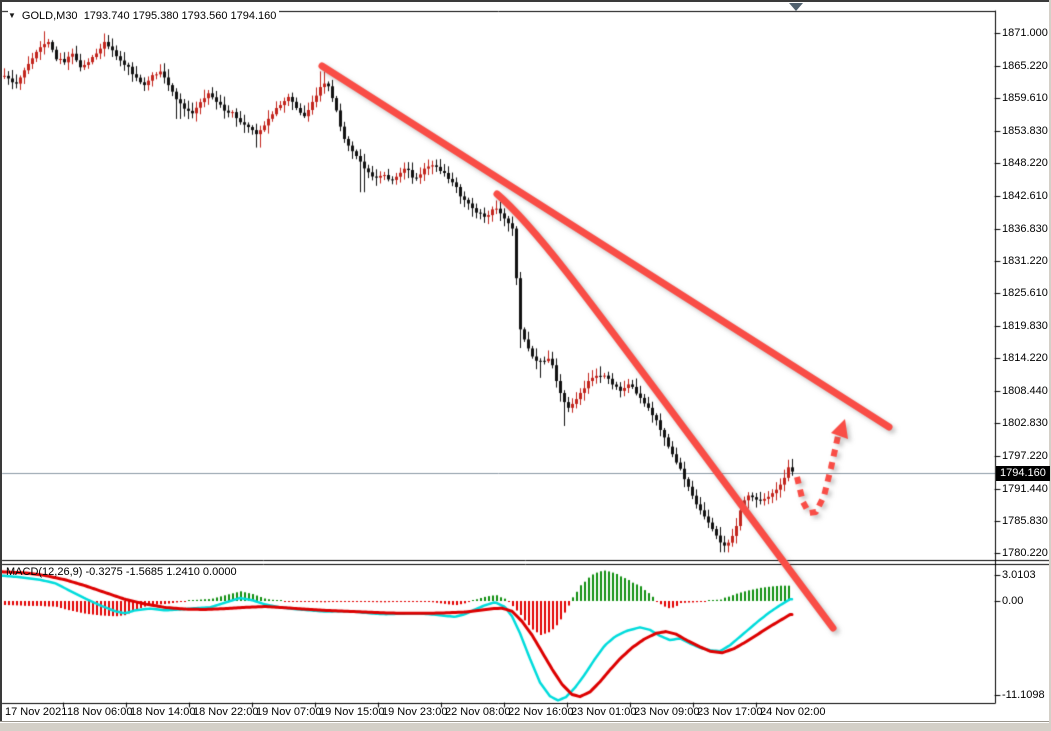 This screenshot has width=1051, height=731. What do you see at coordinates (12, 15) in the screenshot?
I see `chevron-down-icon: ▼` at bounding box center [12, 15].